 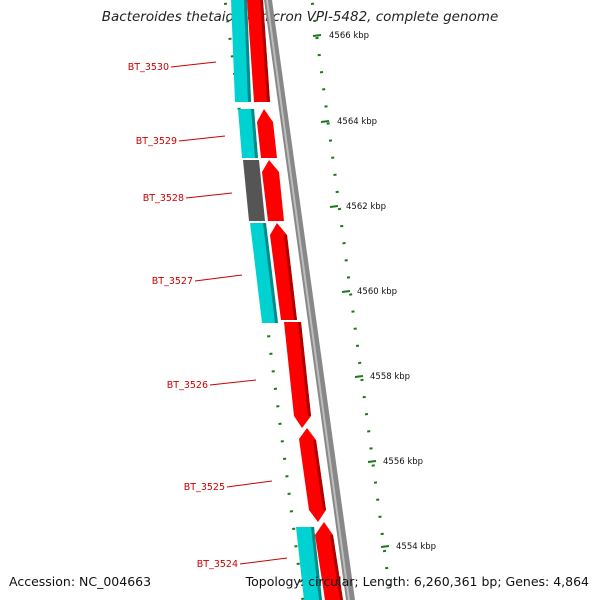 I want to click on gene-bt-3524-fwd-shade, so click(x=336, y=567).